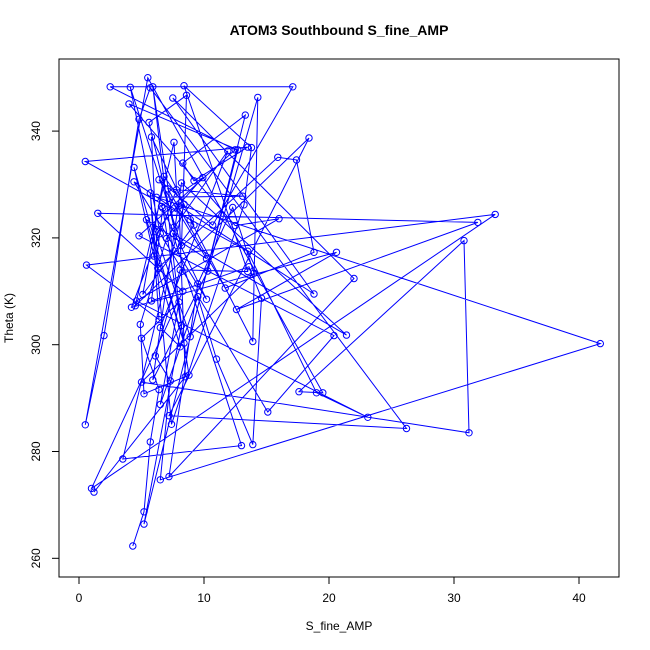 Image resolution: width=650 pixels, height=650 pixels. Describe the element at coordinates (36, 344) in the screenshot. I see `y-tick-label: 300` at that location.